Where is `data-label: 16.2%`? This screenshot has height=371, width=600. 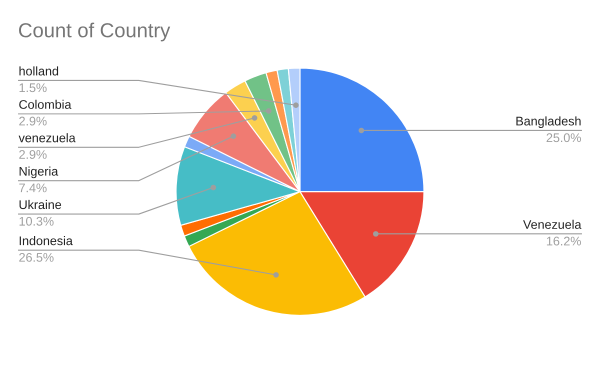 data-label: 16.2% is located at coordinates (563, 241).